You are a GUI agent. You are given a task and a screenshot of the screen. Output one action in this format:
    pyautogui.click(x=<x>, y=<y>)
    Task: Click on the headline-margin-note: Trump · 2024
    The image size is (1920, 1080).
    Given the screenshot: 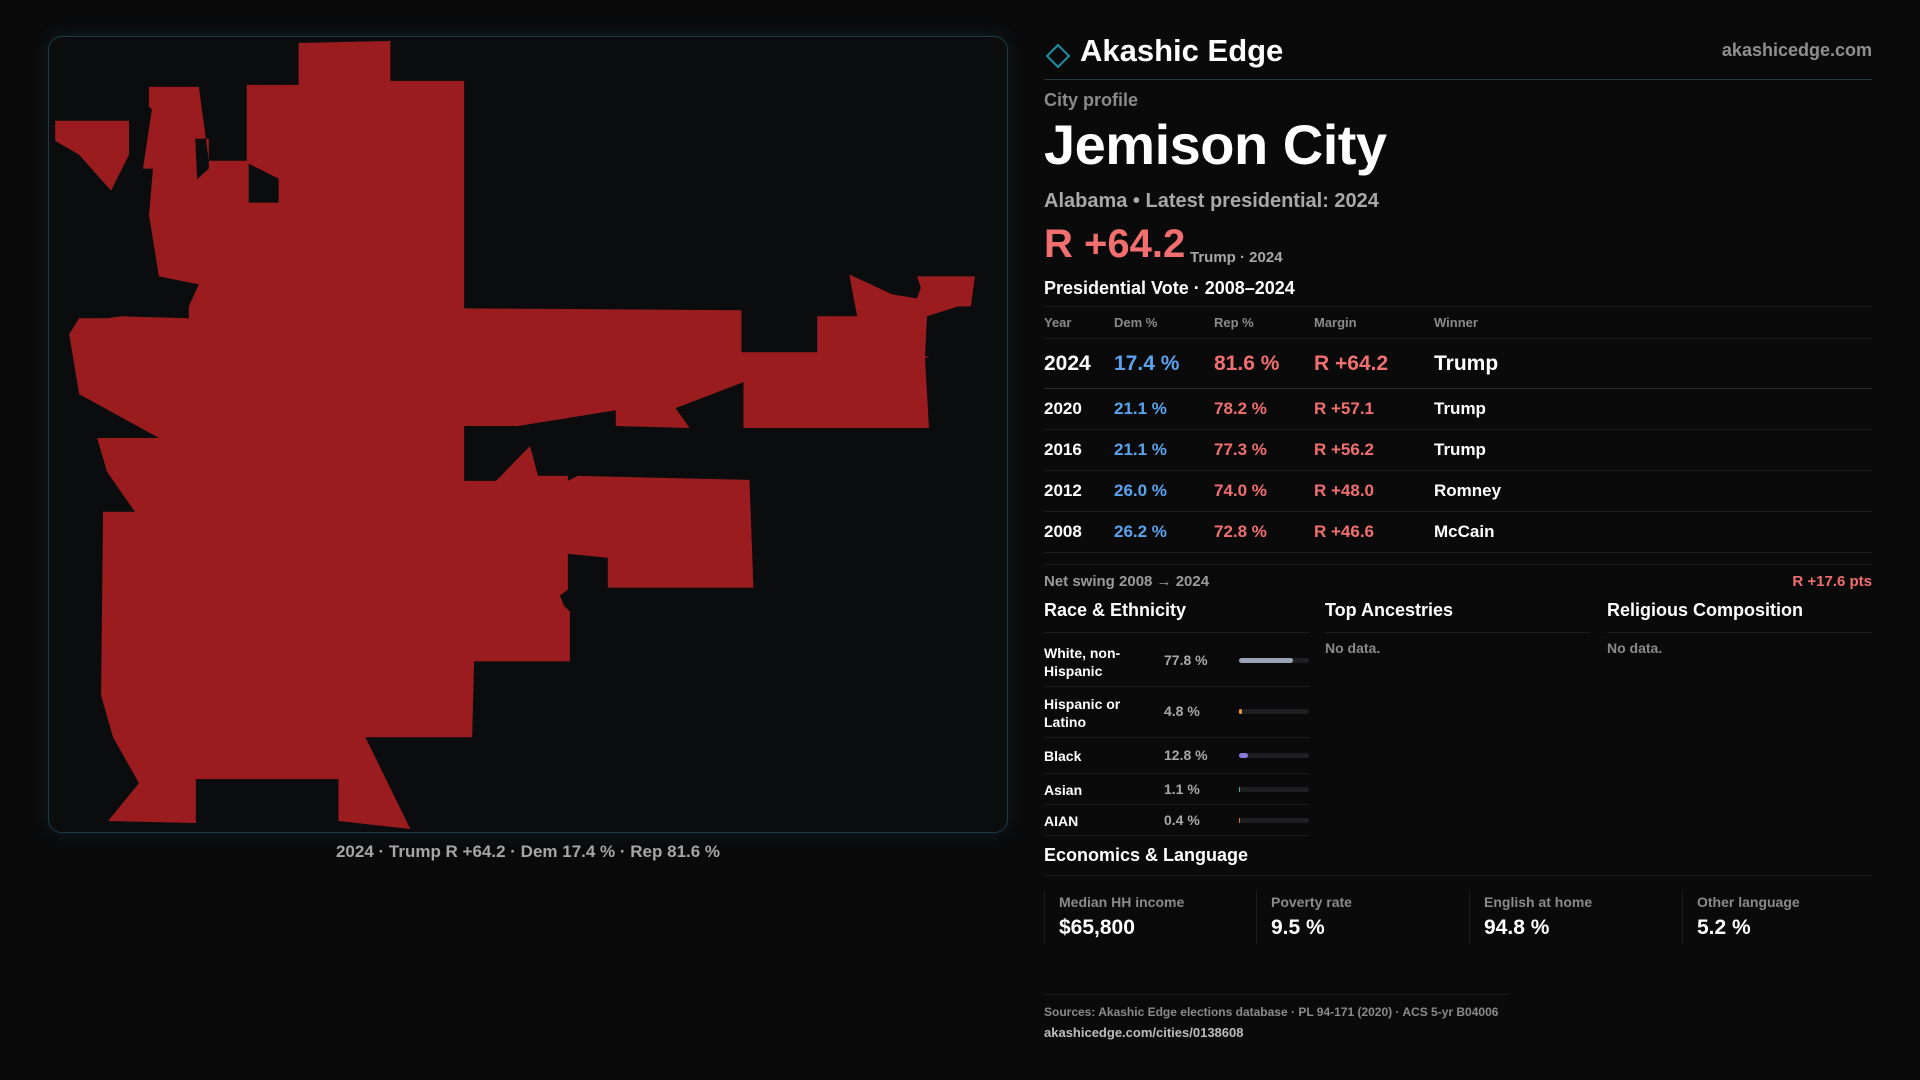 What is the action you would take?
    pyautogui.click(x=1236, y=257)
    